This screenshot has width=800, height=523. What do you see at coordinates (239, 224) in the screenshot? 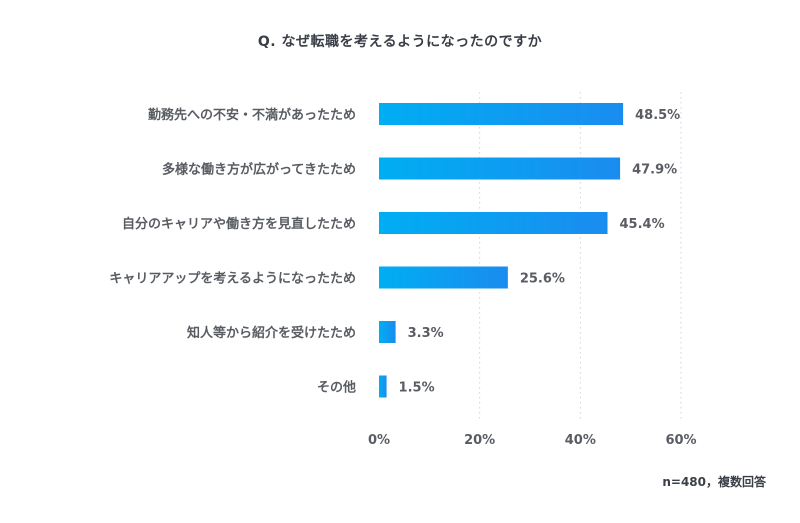
I see `category-label: 自分のキャリアや働き方を見直したため` at bounding box center [239, 224].